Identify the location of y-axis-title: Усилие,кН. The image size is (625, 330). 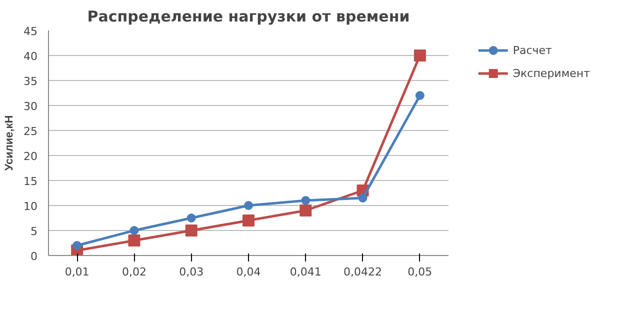
(10, 143).